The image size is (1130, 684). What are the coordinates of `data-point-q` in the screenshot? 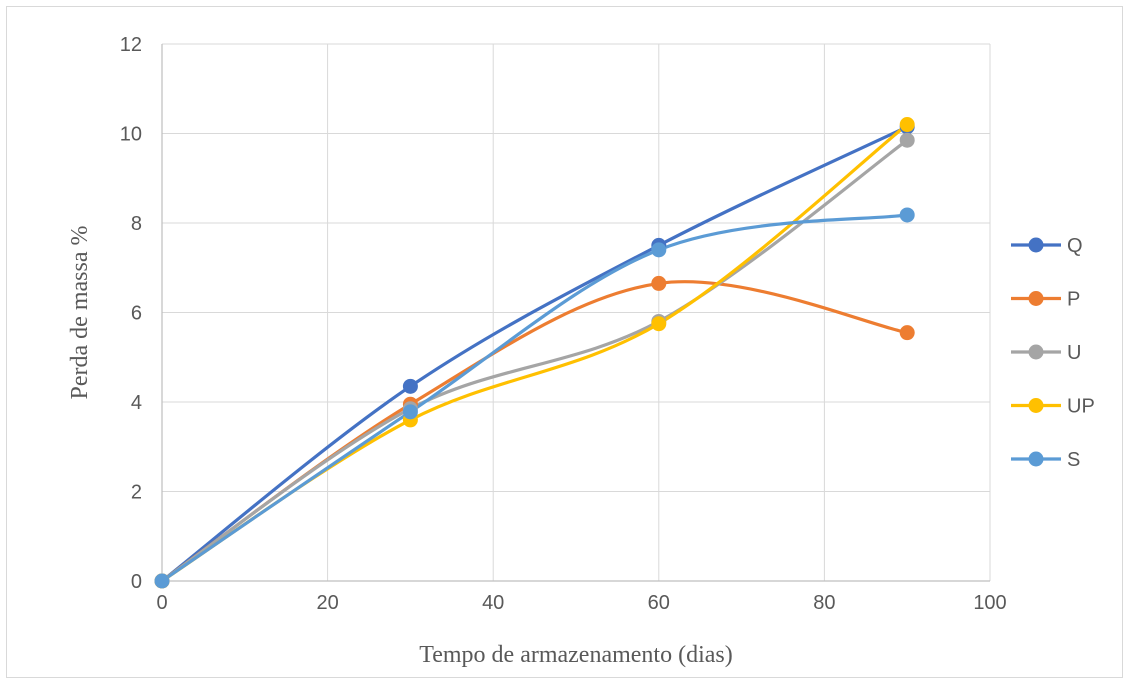 It's located at (410, 386).